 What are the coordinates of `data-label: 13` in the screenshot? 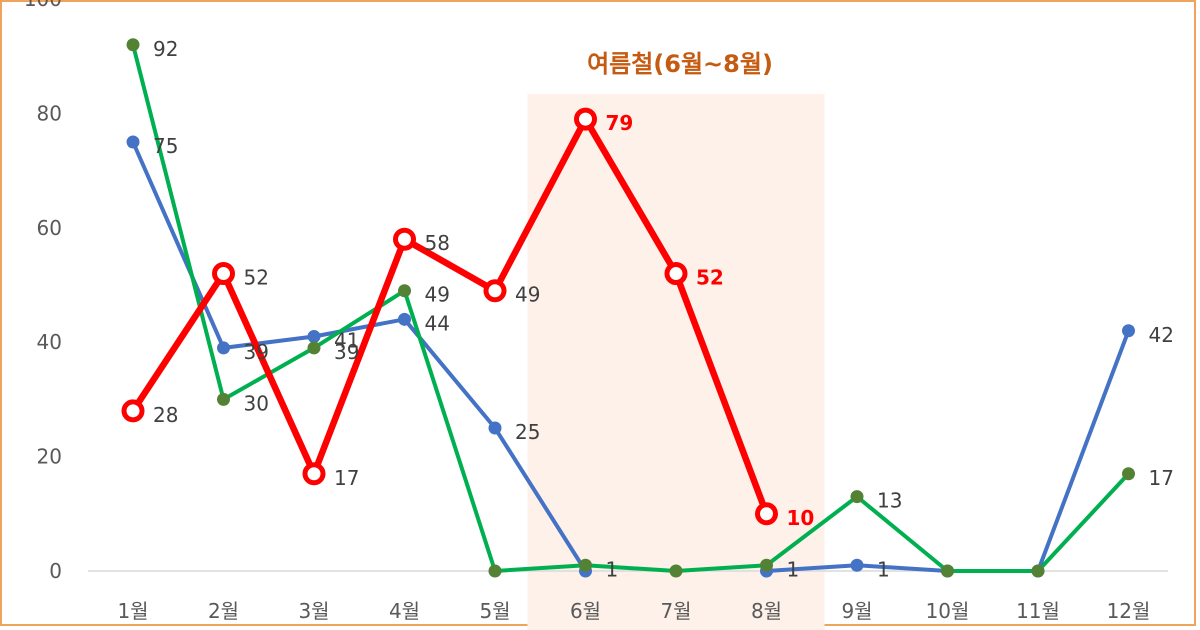 It's located at (889, 501).